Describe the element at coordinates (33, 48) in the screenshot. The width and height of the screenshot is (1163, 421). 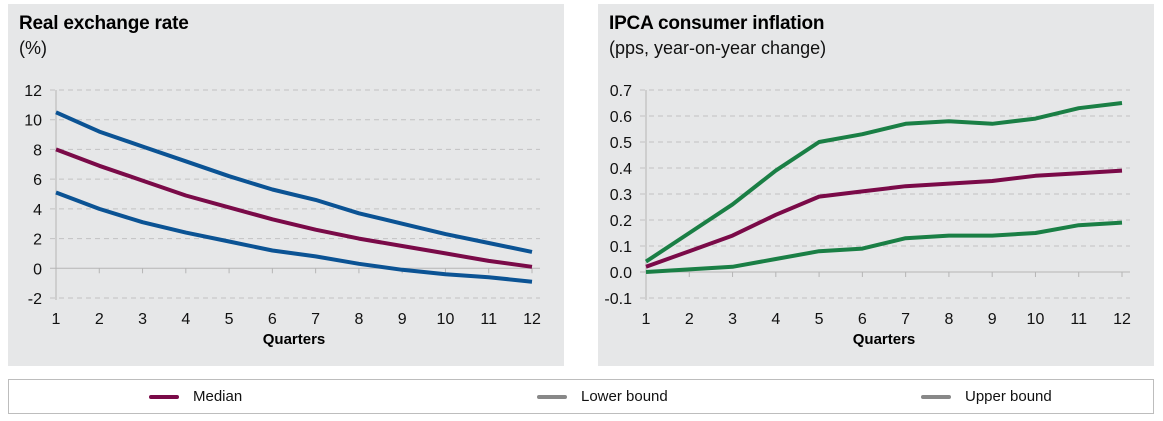
I see `chart-subtitle: (%)` at that location.